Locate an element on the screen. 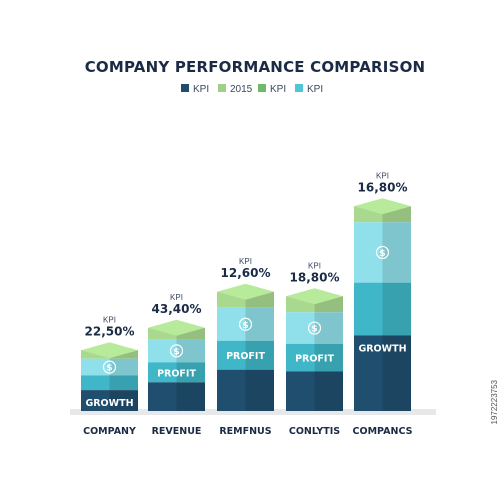 The image size is (500, 500). bar-value-label: 12,60% is located at coordinates (246, 273).